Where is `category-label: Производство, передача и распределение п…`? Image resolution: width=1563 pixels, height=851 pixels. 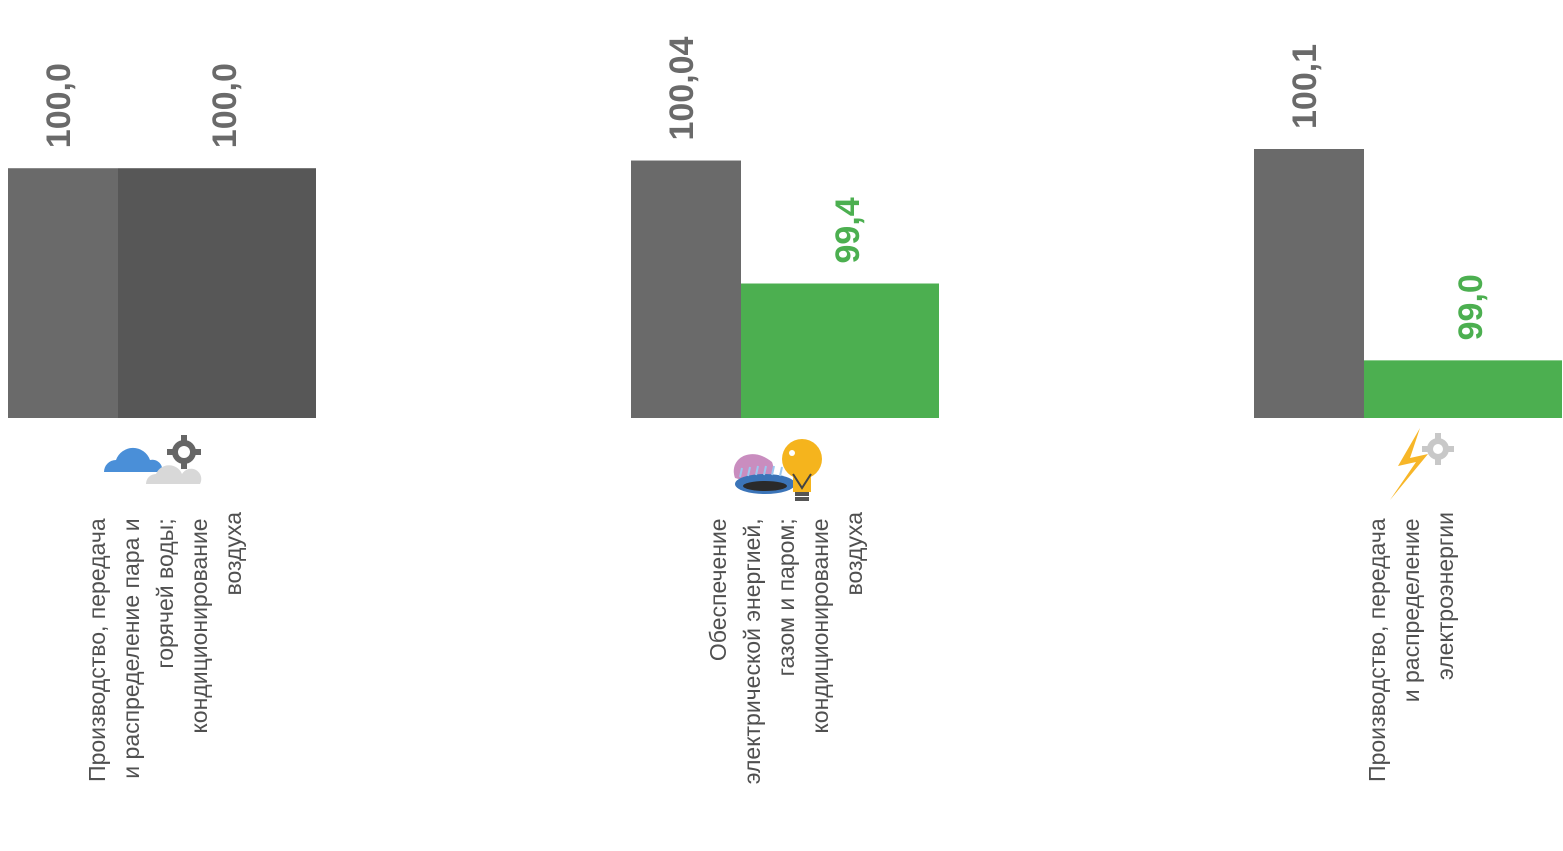
category-label: Производство, передача и распределение п… is located at coordinates (165, 647).